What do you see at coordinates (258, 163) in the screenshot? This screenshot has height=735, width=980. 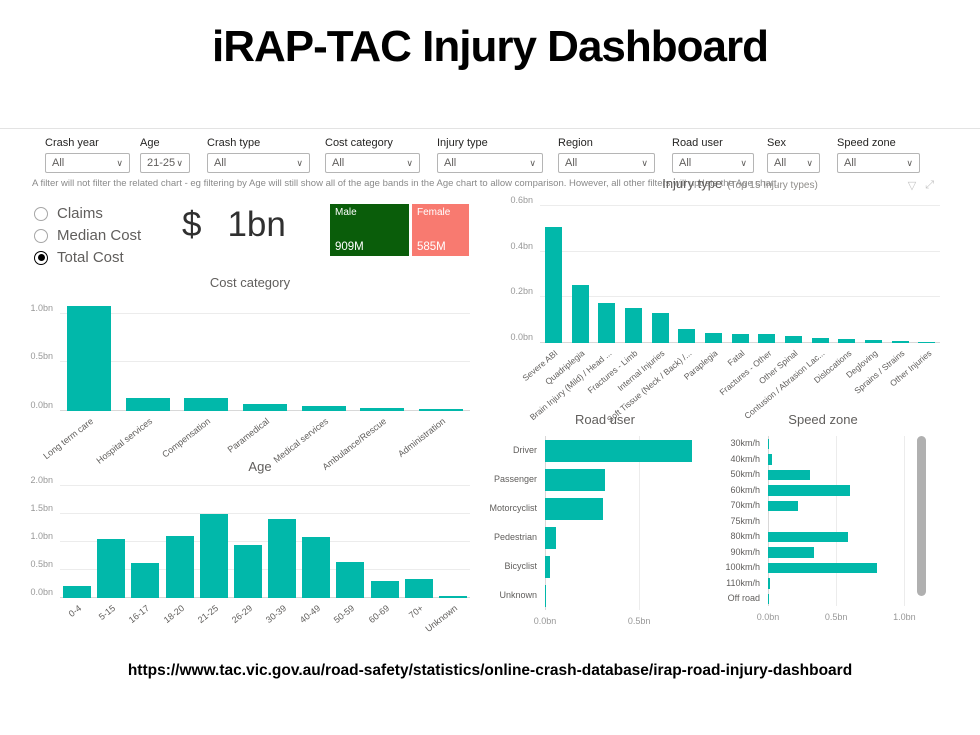 I see `filter-dropdown-crash-type: All ∨` at bounding box center [258, 163].